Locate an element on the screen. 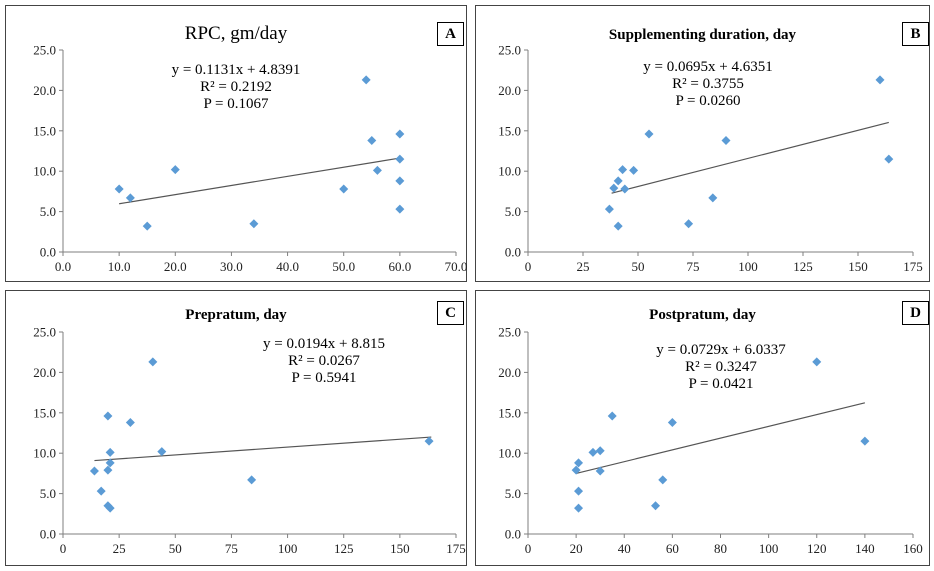  p-value: P = 0.1067 is located at coordinates (236, 104).